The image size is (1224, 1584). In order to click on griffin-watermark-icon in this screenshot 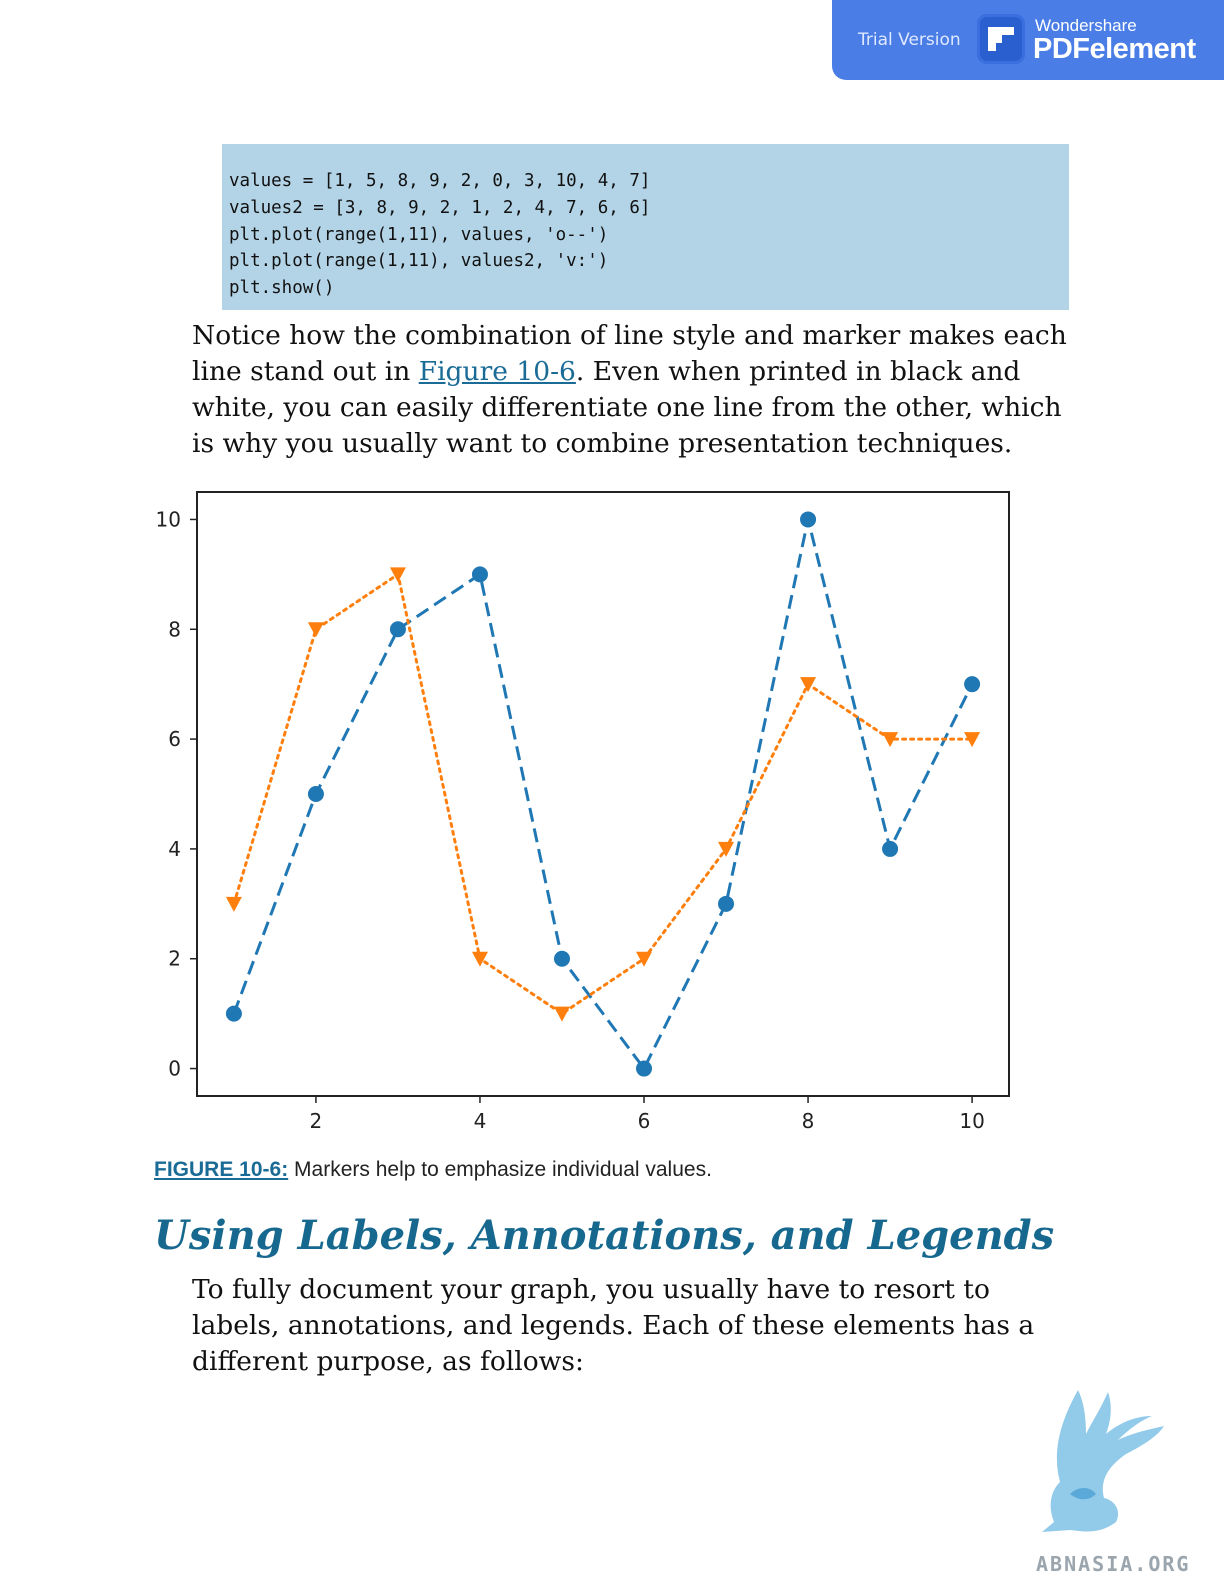, I will do `click(1103, 1461)`.